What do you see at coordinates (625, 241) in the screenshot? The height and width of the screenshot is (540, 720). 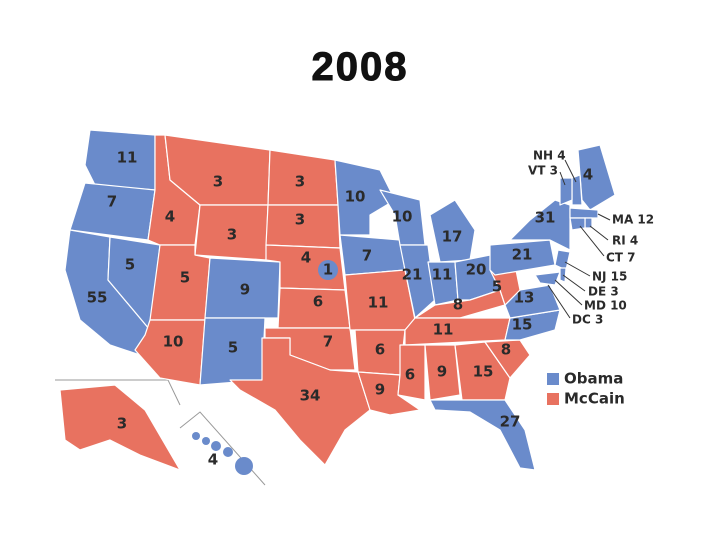 I see `state-callout: RI 4` at bounding box center [625, 241].